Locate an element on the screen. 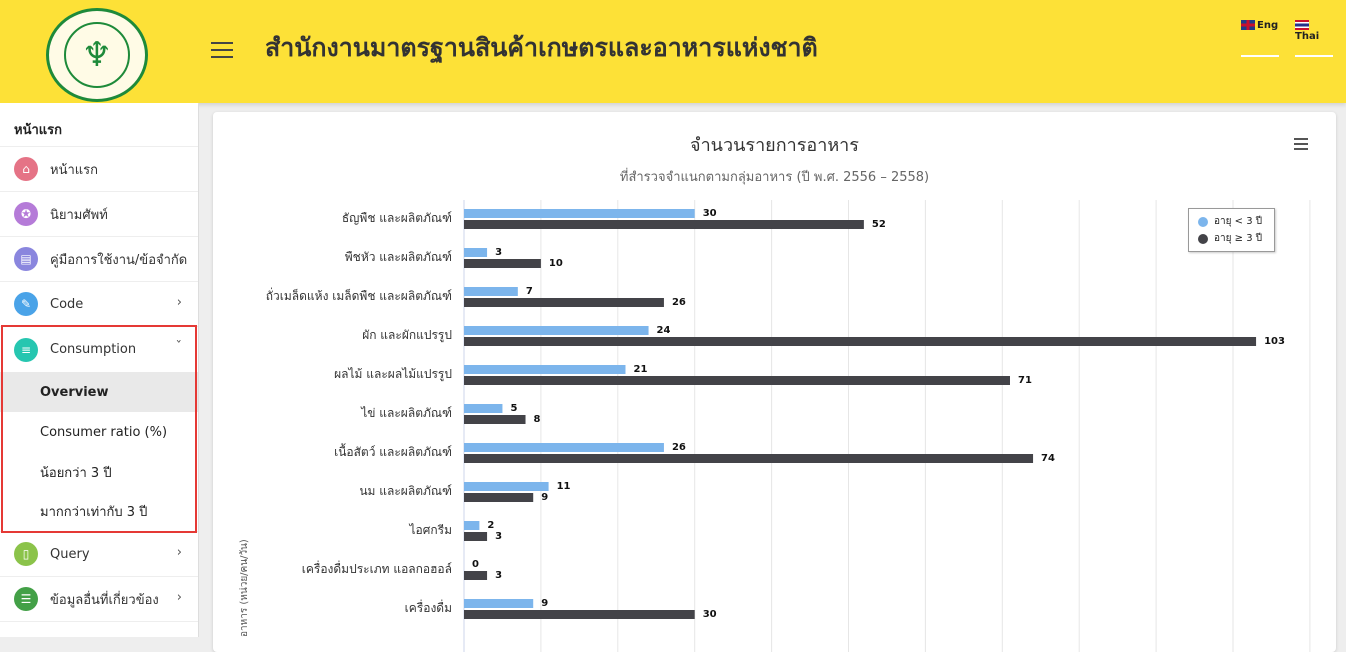 This screenshot has width=1346, height=652. sidebar-item-glossary: ✪ นิยามศัพท์ is located at coordinates (99, 214).